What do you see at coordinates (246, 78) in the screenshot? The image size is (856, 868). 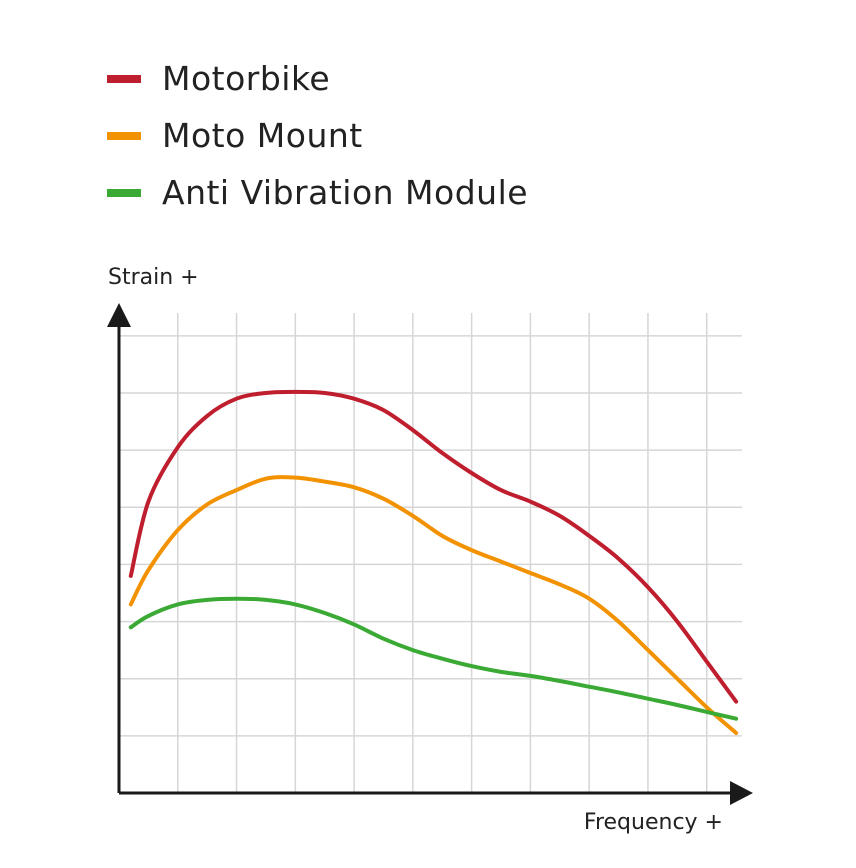 I see `legend-label-motorbike: Motorbike` at bounding box center [246, 78].